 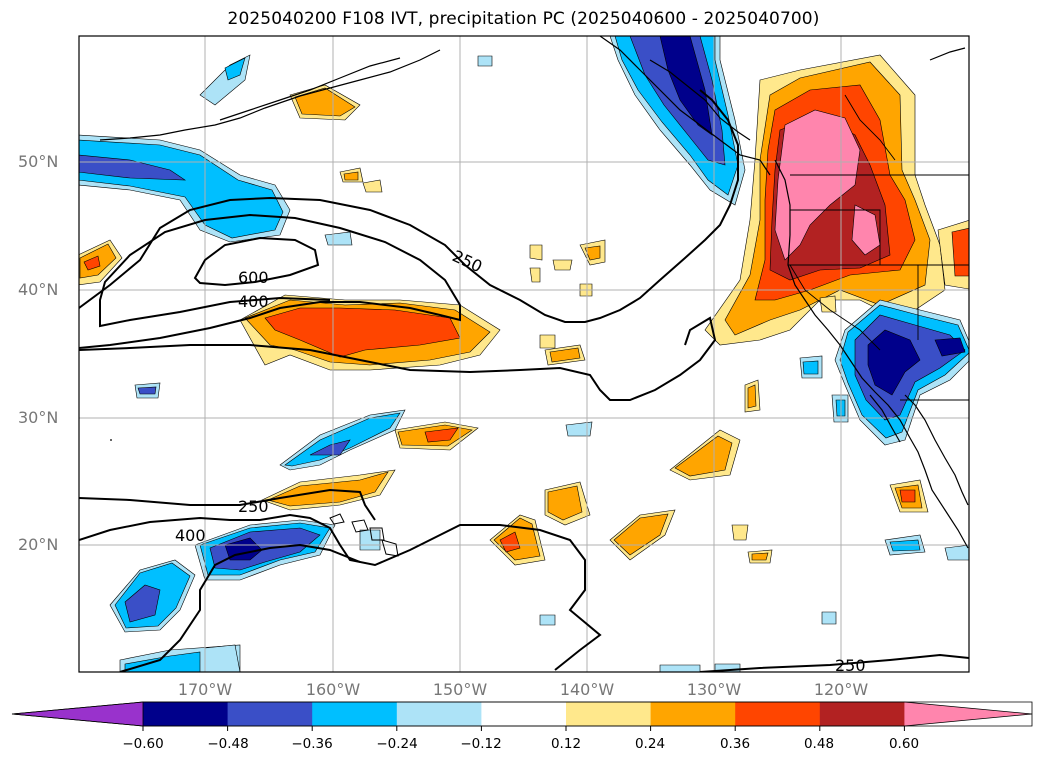 What do you see at coordinates (481, 744) in the screenshot?
I see `colorbar-tick: −0.12` at bounding box center [481, 744].